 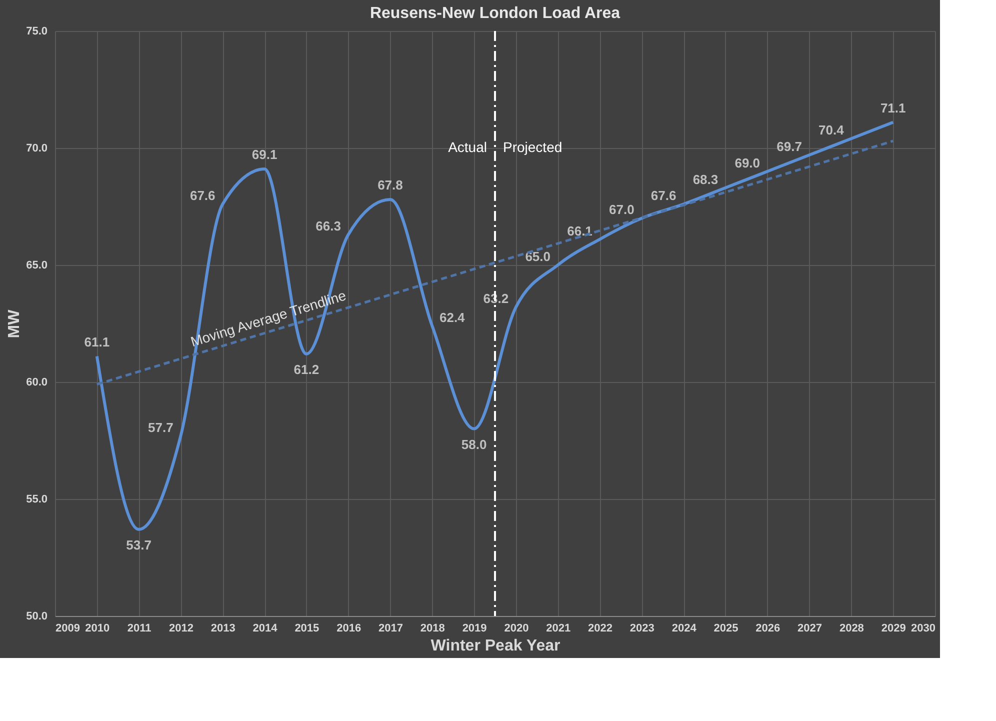 I want to click on x-tick-label: 2029, so click(x=893, y=628).